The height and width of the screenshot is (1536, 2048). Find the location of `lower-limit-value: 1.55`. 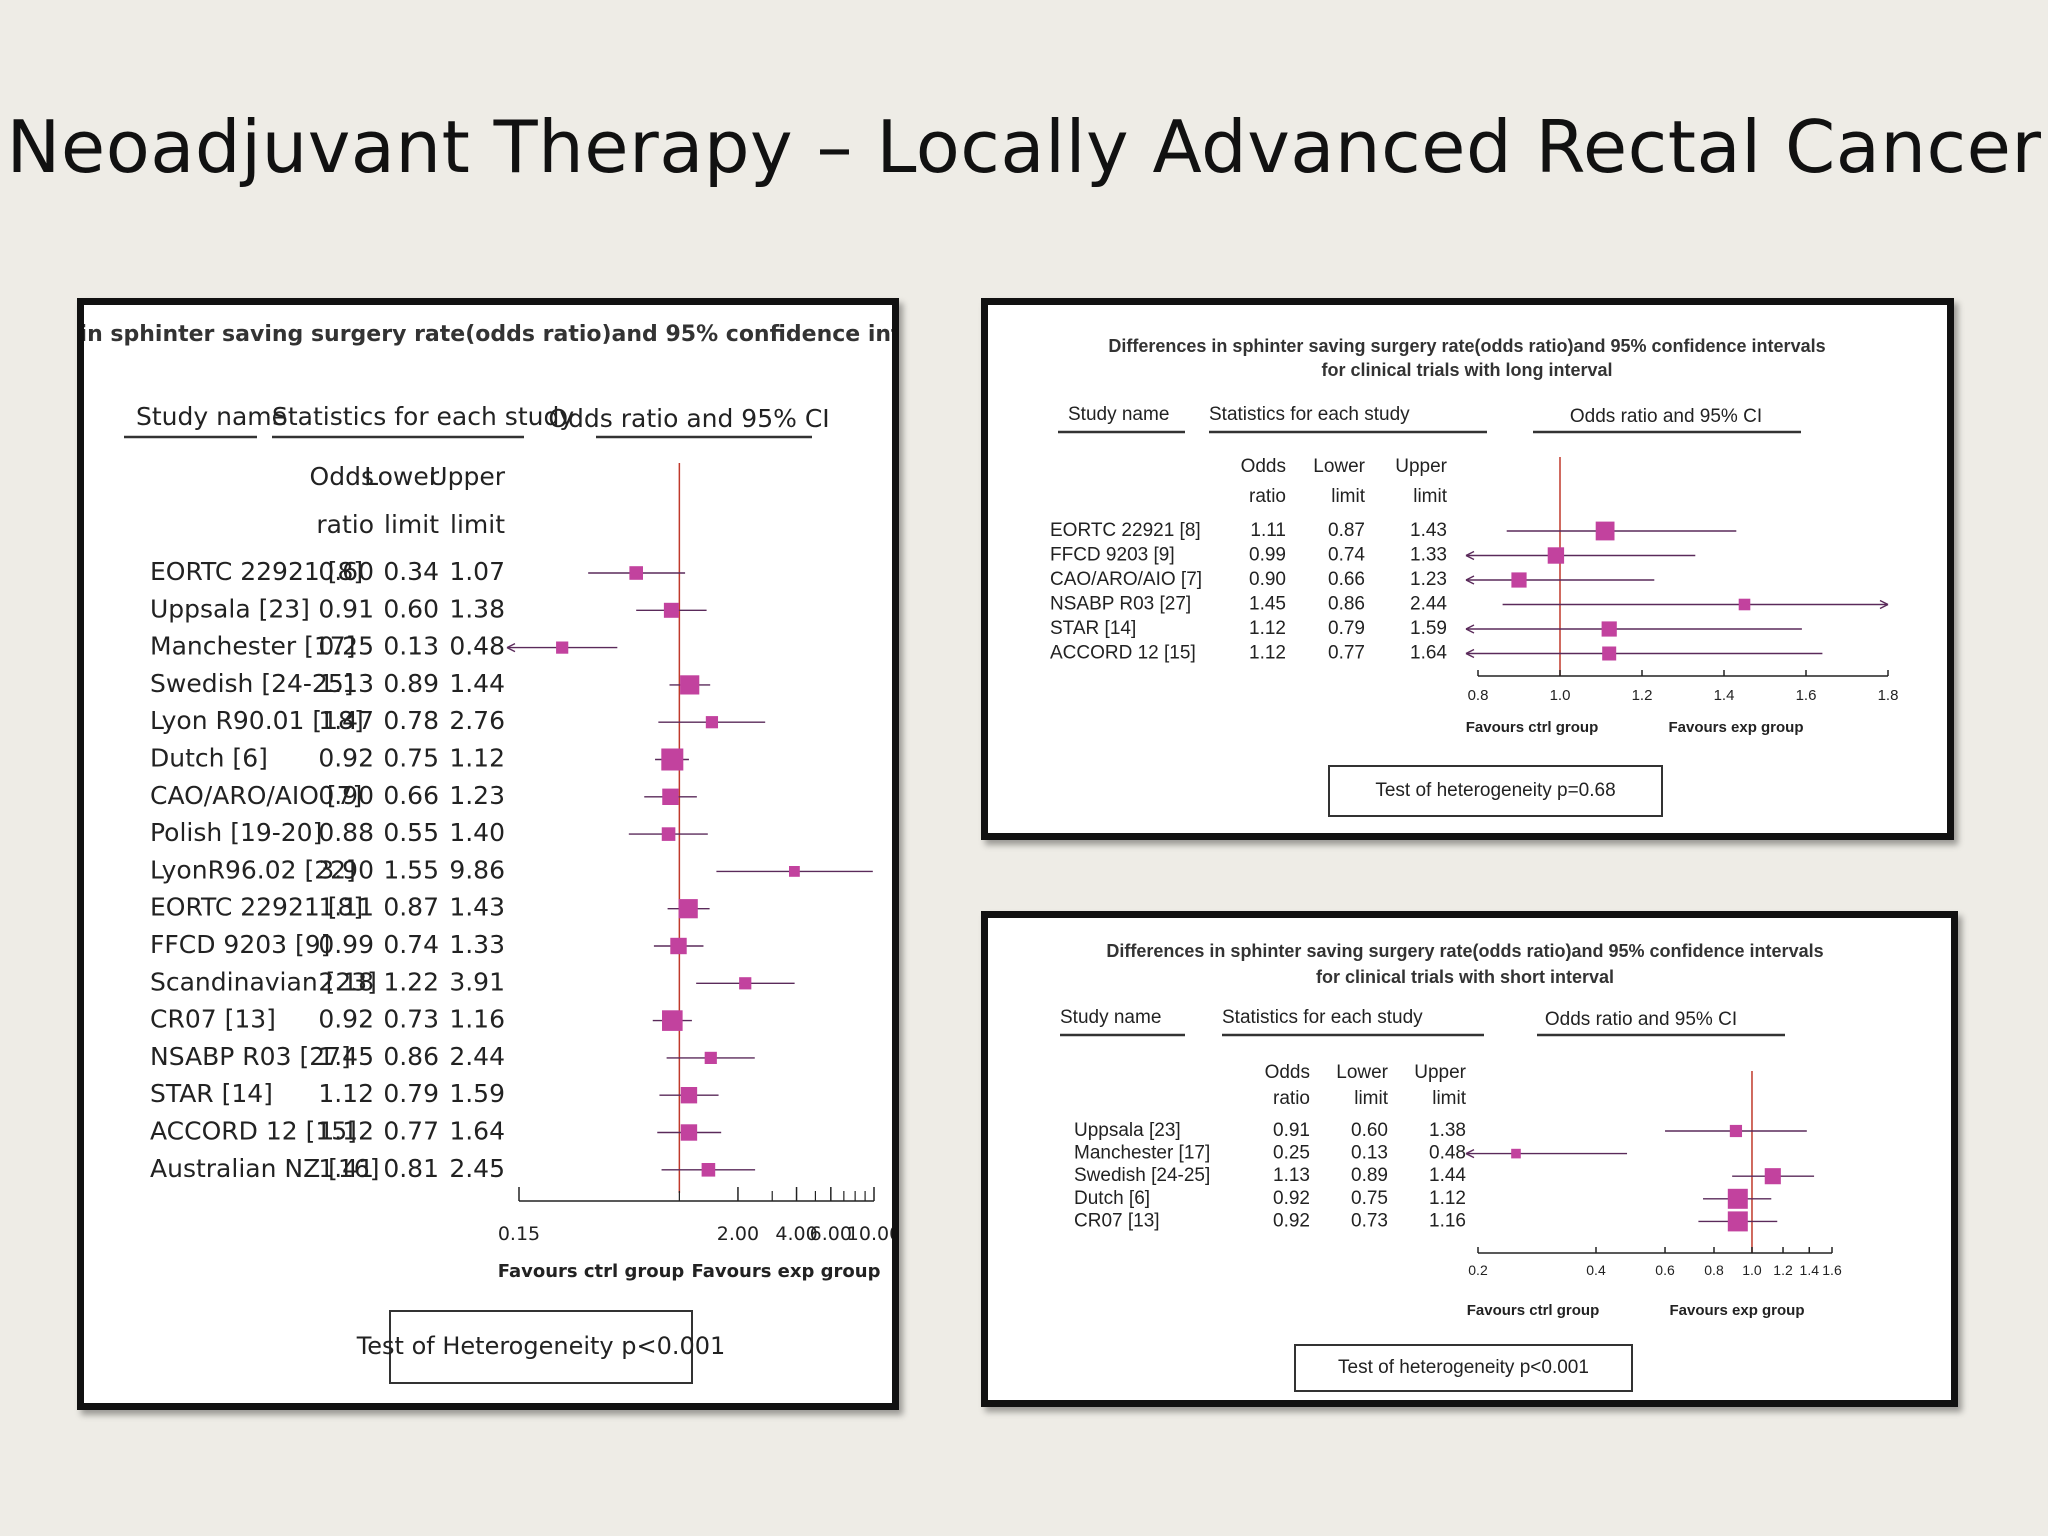

lower-limit-value: 1.55 is located at coordinates (411, 869).